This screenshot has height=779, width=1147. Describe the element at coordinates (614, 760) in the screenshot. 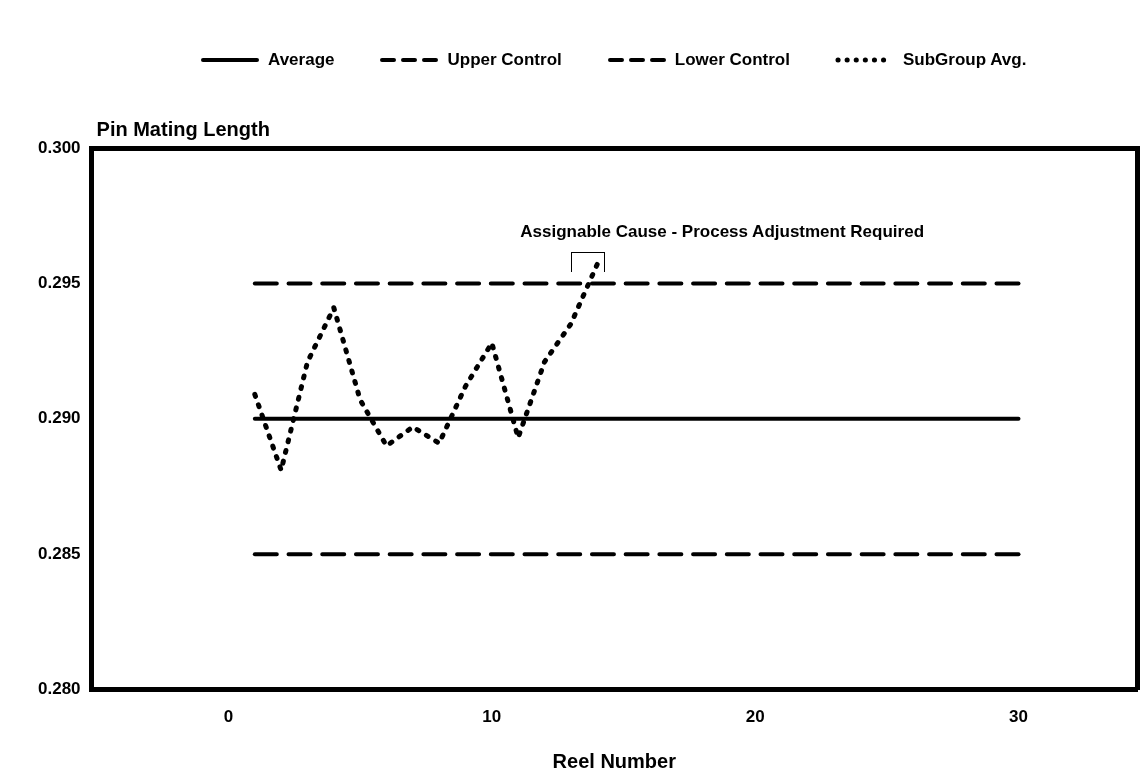

I see `x-axis-title: Reel Number` at that location.